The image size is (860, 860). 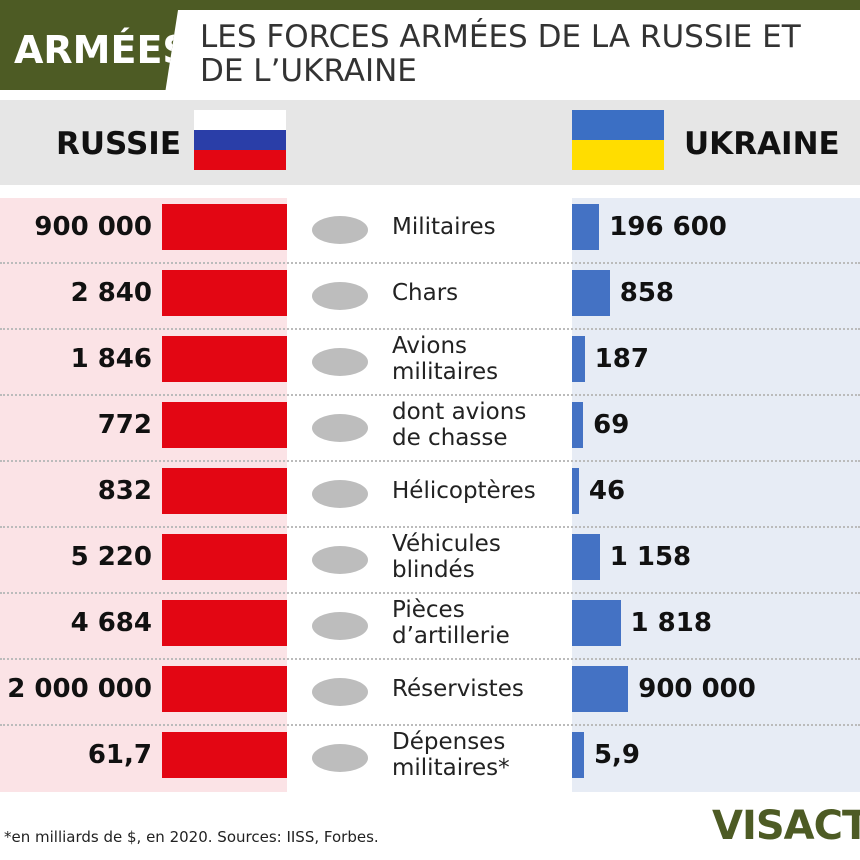 What do you see at coordinates (647, 293) in the screenshot?
I see `value-label-ukraine: 858` at bounding box center [647, 293].